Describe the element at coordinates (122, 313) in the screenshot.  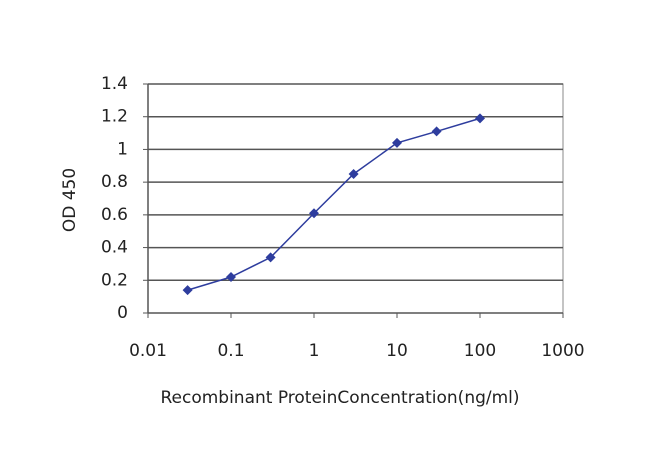
I see `y-tick-label: 0` at that location.